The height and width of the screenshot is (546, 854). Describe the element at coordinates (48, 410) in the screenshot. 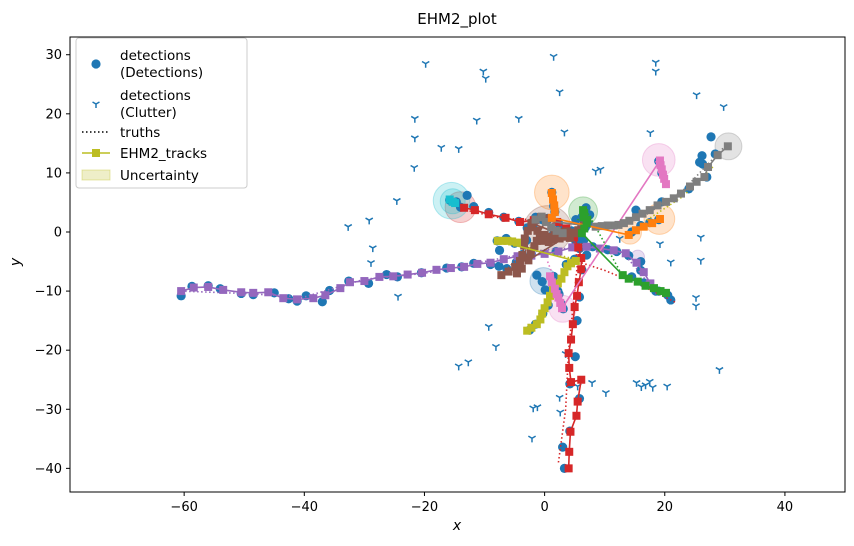

I see `y-tick-label: −30` at that location.